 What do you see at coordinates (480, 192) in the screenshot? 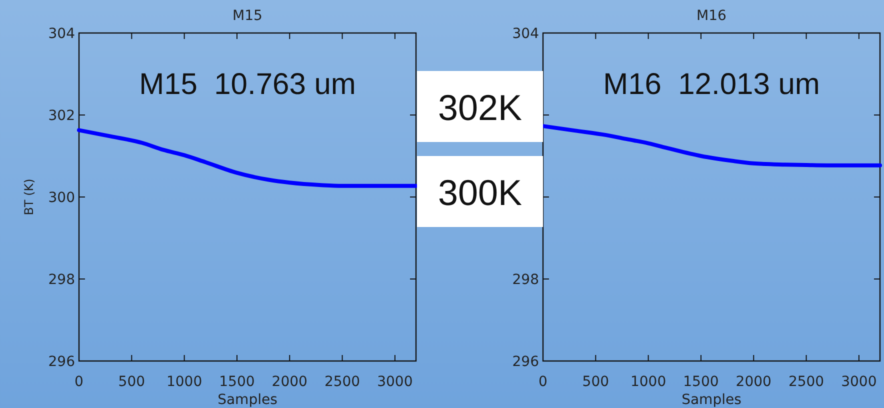
I see `text: 300K` at bounding box center [480, 192].